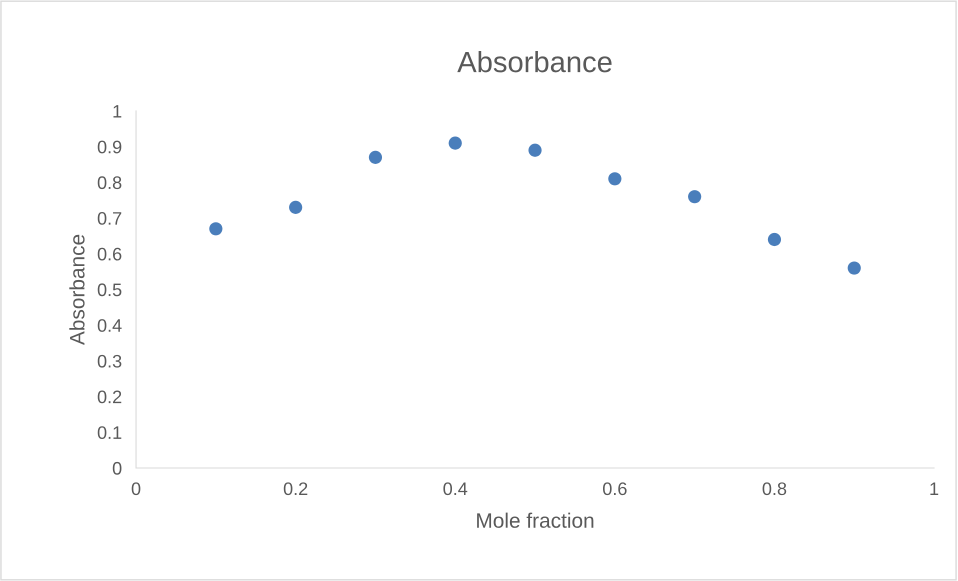 Image resolution: width=958 pixels, height=581 pixels. What do you see at coordinates (296, 489) in the screenshot?
I see `x-tick-label: 0.2` at bounding box center [296, 489].